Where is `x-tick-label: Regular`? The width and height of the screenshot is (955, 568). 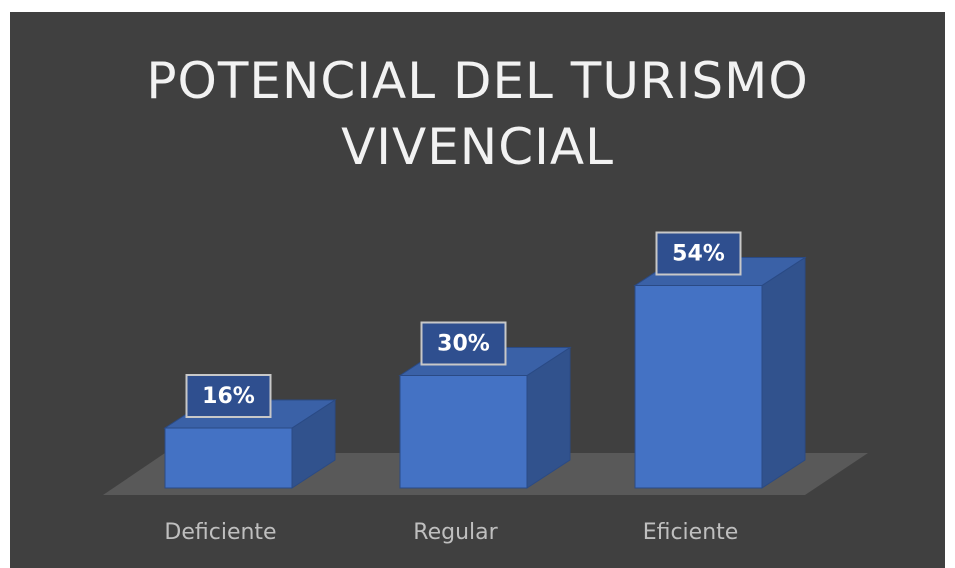 x-tick-label: Regular is located at coordinates (455, 532).